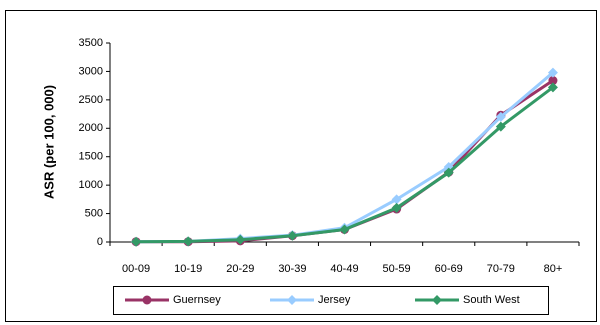 This screenshot has width=600, height=325. What do you see at coordinates (188, 269) in the screenshot?
I see `x-tick-label: 10-19` at bounding box center [188, 269].